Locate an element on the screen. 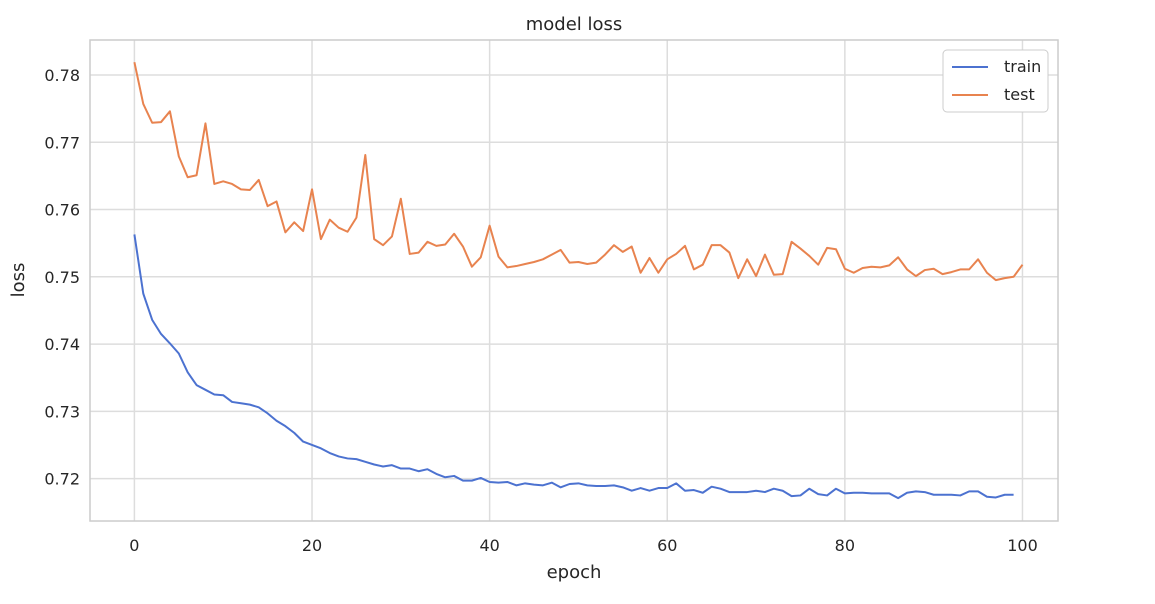 This screenshot has height=604, width=1155. y-tick-label: 0.72 is located at coordinates (62, 479).